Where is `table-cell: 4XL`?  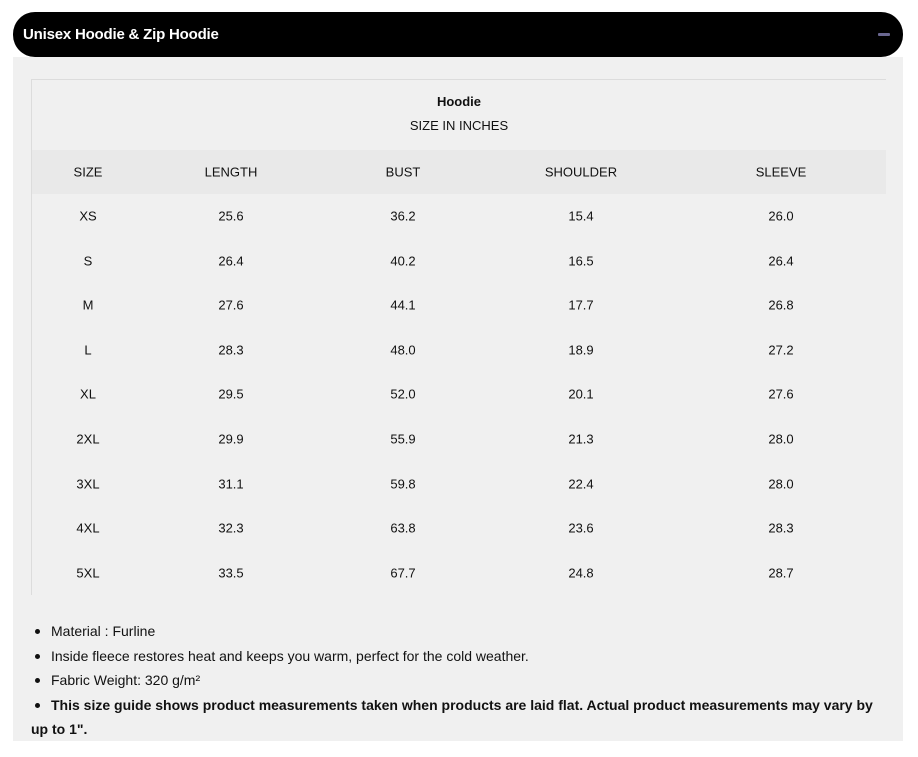 table-cell: 4XL is located at coordinates (88, 528).